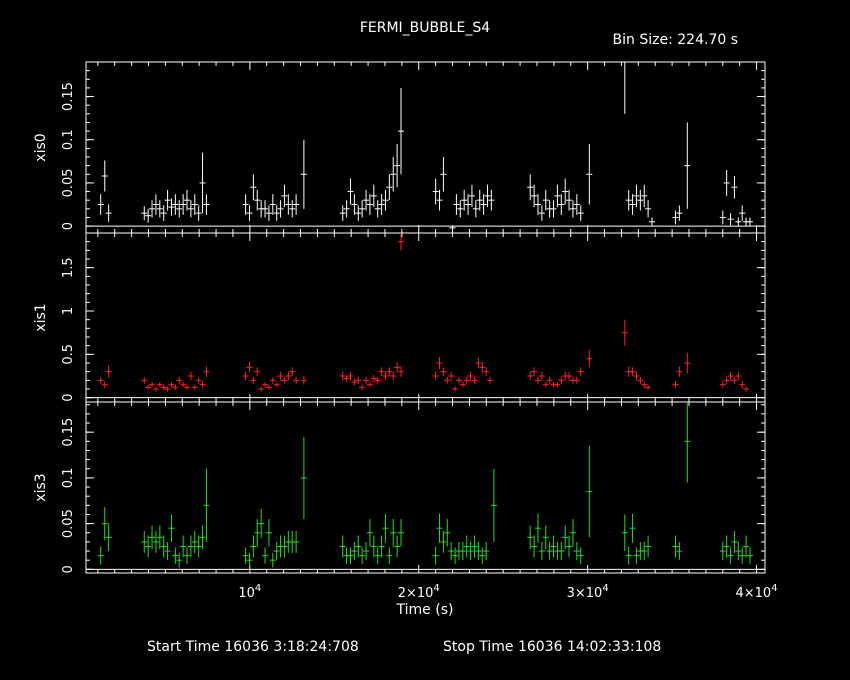 The width and height of the screenshot is (850, 680). Describe the element at coordinates (68, 226) in the screenshot. I see `y-tick-label: 0` at that location.